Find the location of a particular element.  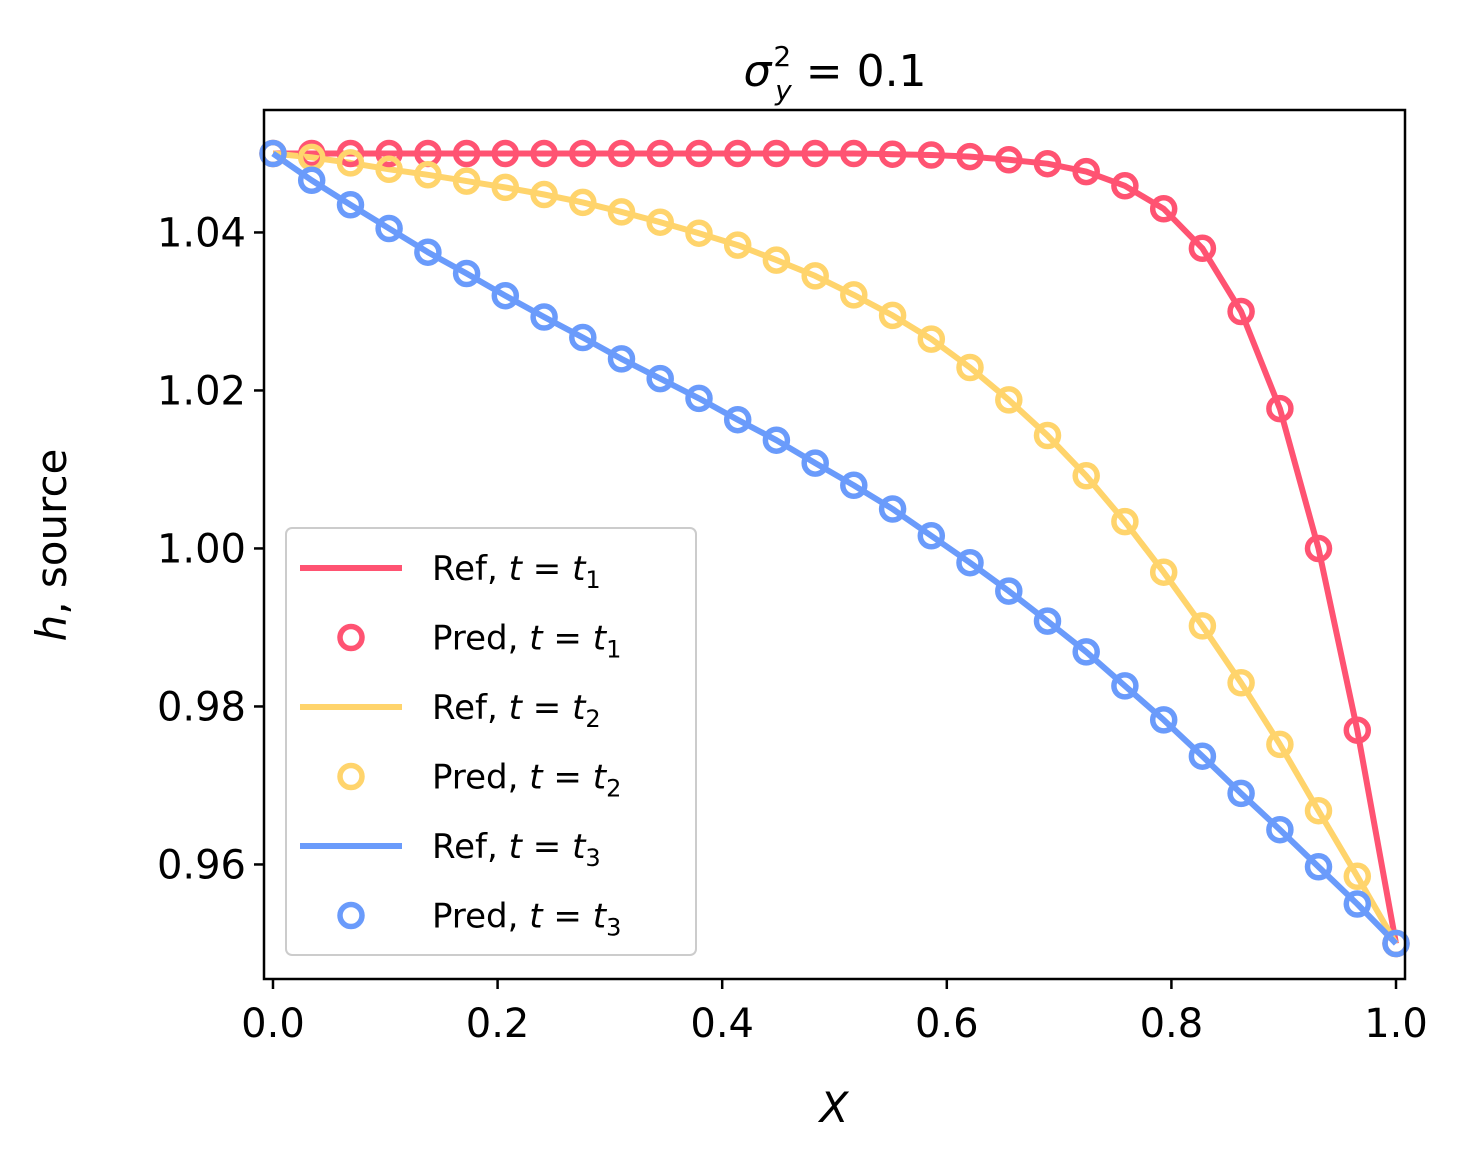

x-tick-label: 0.4 is located at coordinates (722, 1024).